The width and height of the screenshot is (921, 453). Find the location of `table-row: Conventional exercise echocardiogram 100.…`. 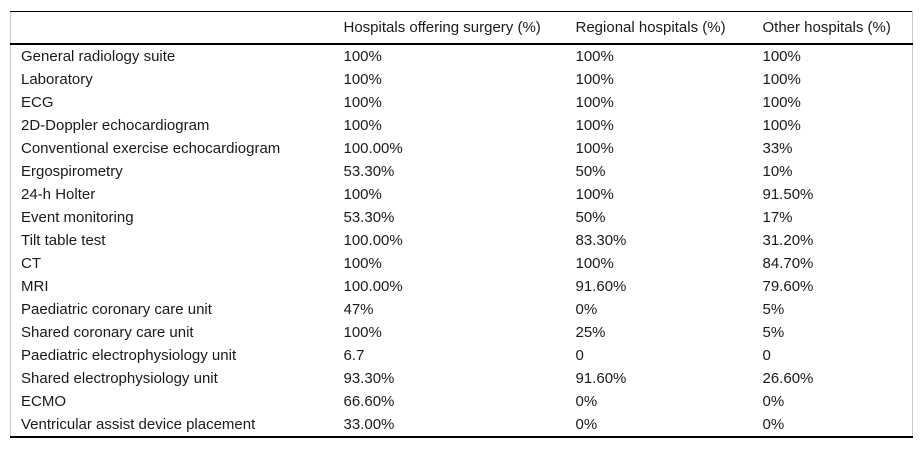

table-row: Conventional exercise echocardiogram 100.… is located at coordinates (462, 148).